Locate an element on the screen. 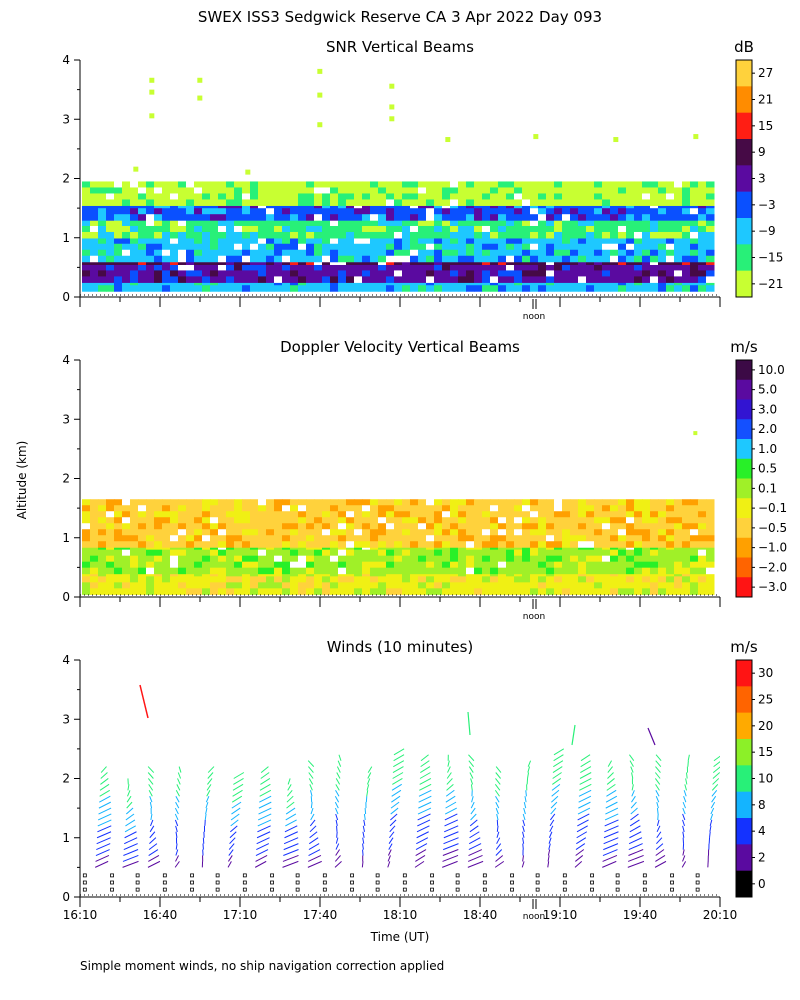  colorbar-label: −15 is located at coordinates (770, 258).